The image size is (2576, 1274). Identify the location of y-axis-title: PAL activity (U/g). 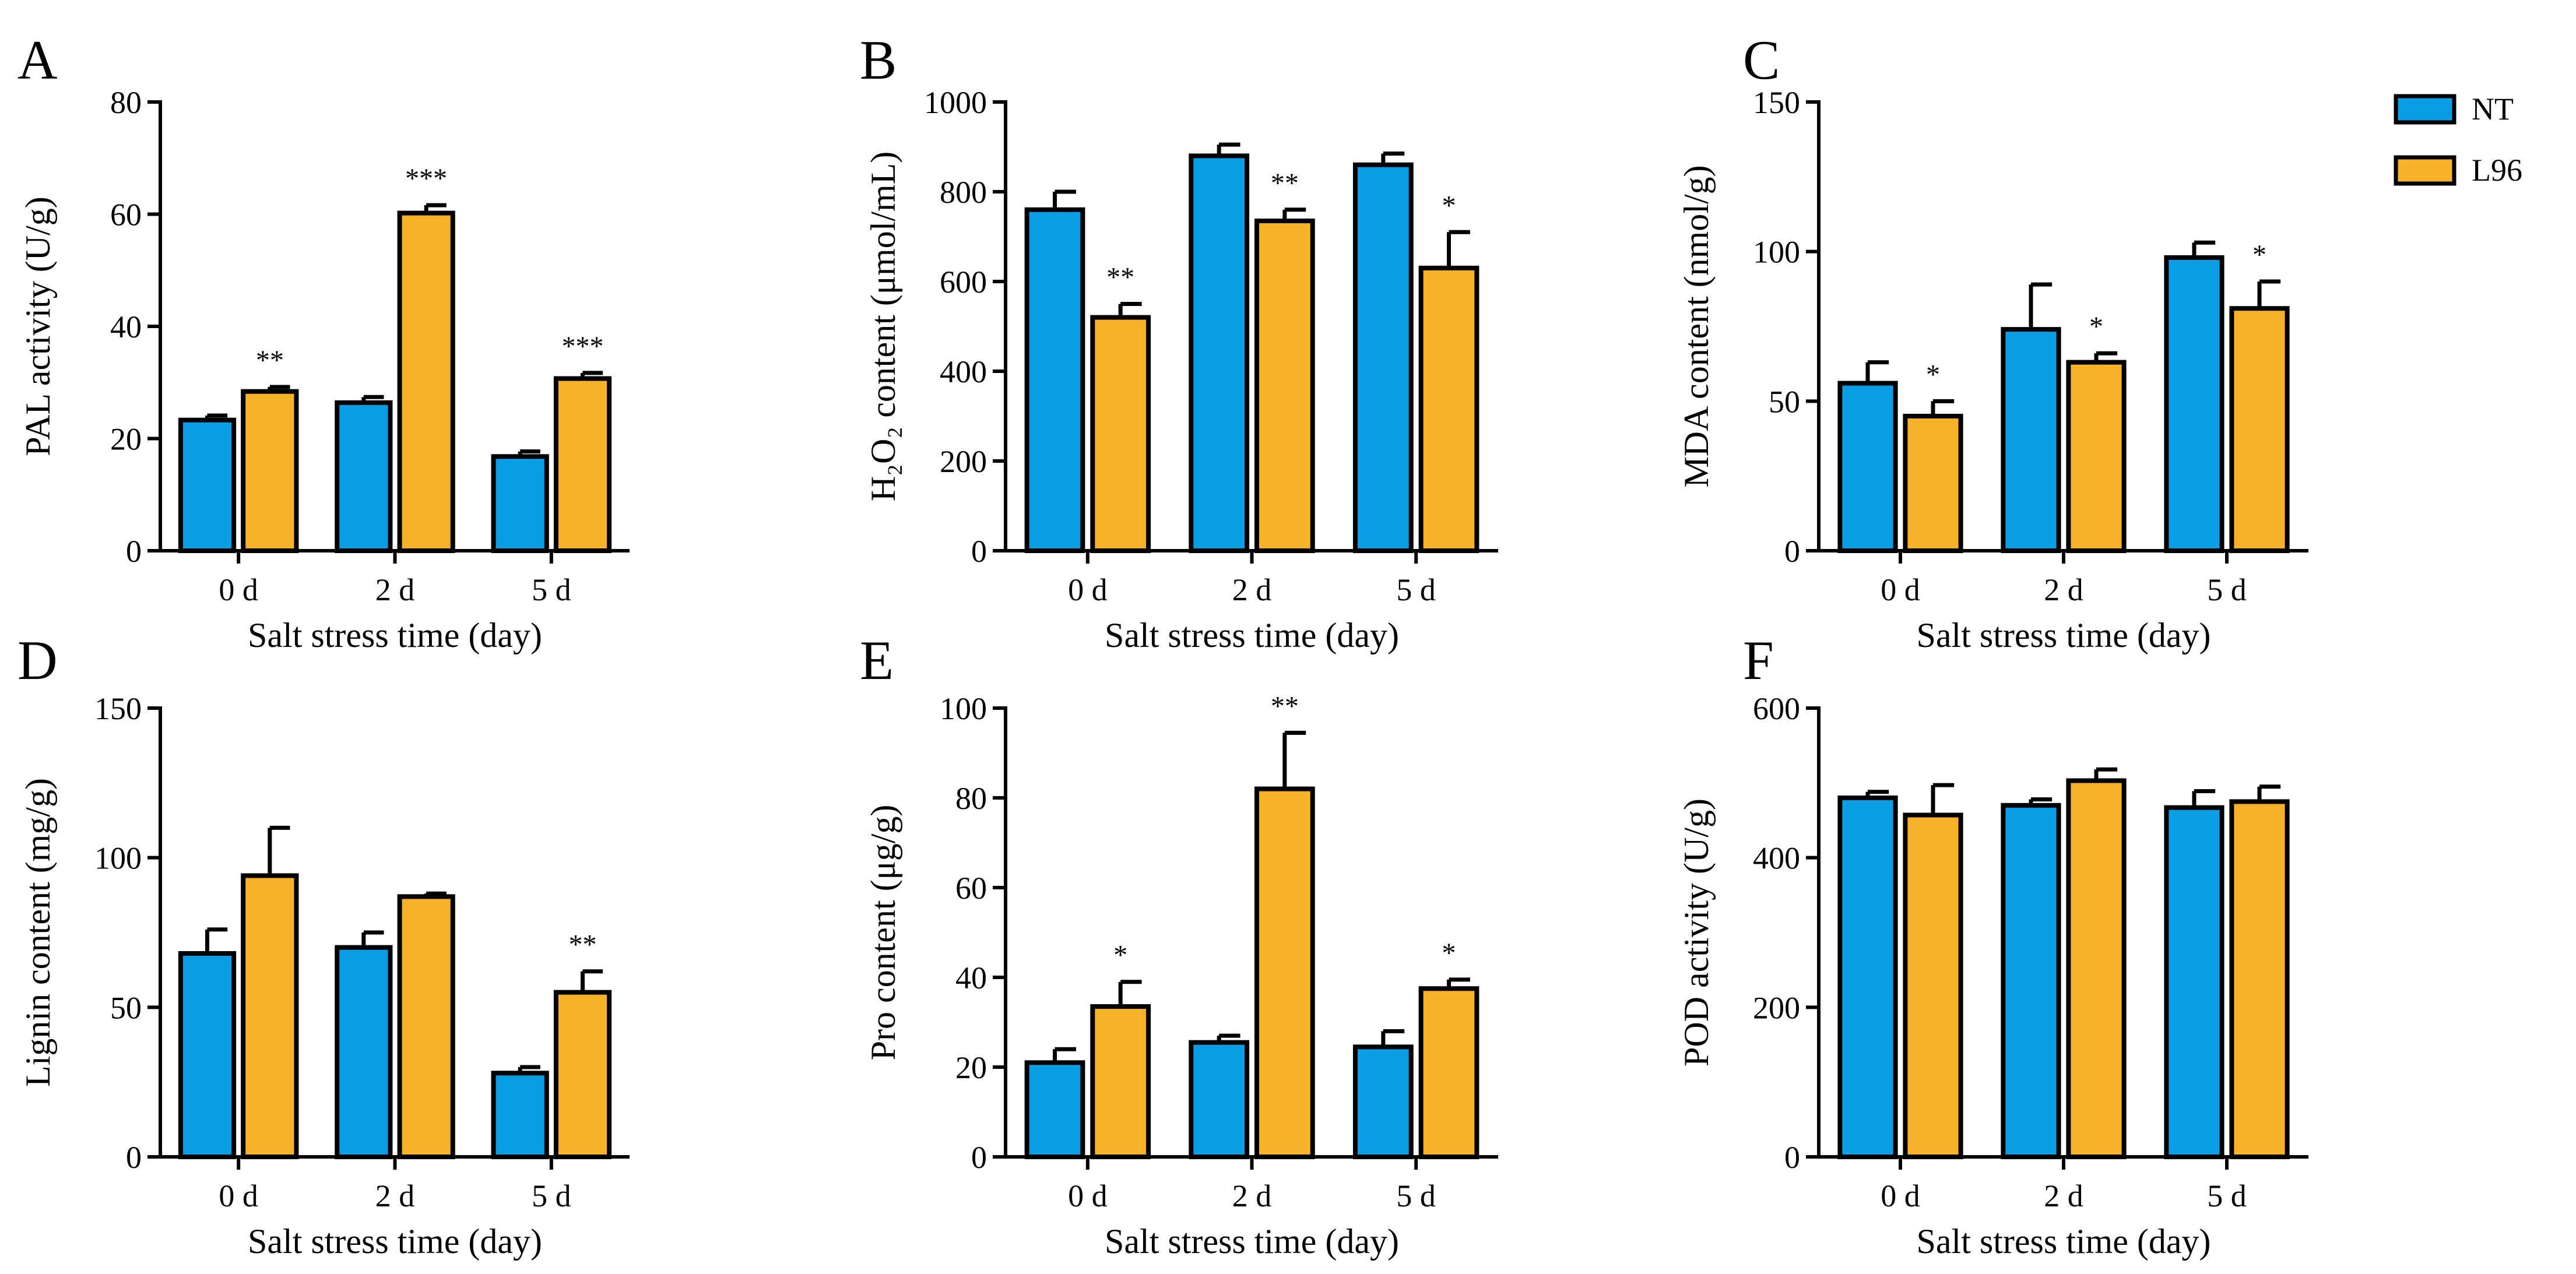
(38, 326).